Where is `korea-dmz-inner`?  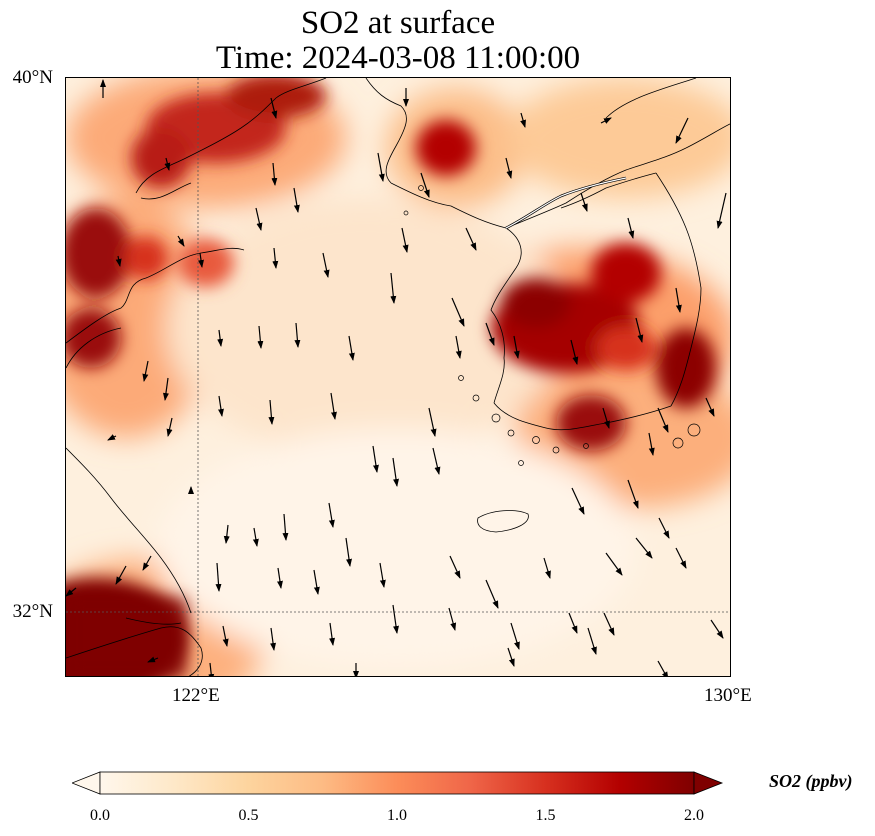 korea-dmz-inner is located at coordinates (566, 203).